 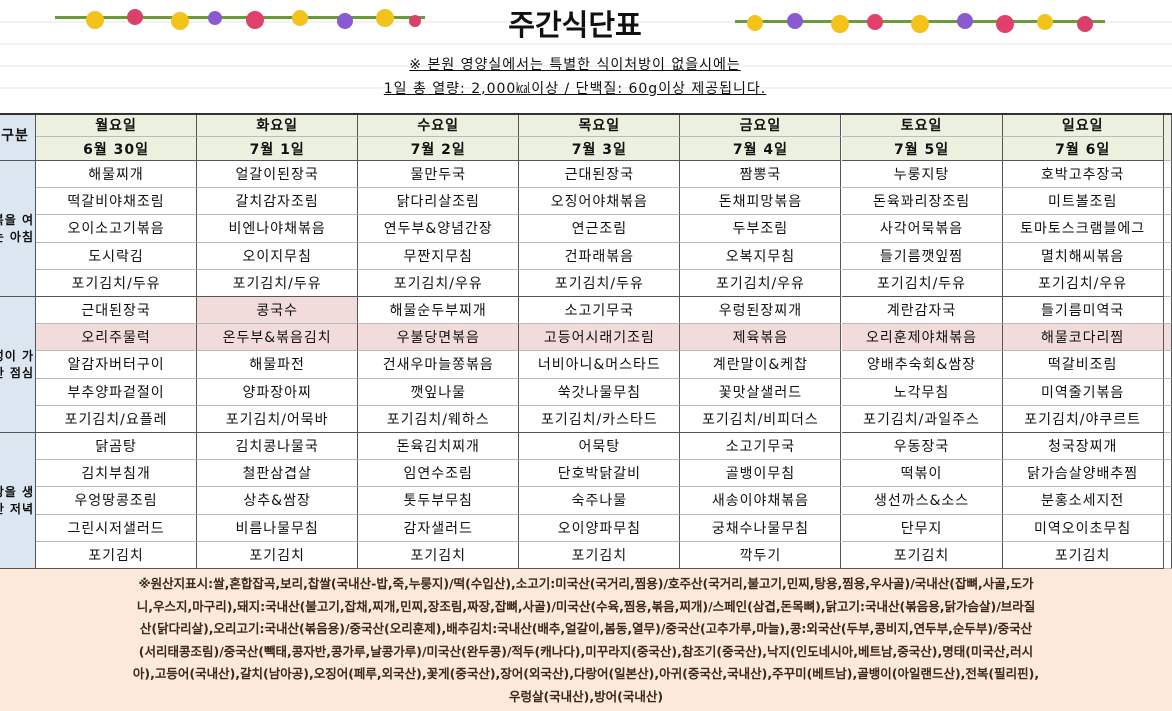 What do you see at coordinates (761, 501) in the screenshot?
I see `menu-item: 새송이야채볶음` at bounding box center [761, 501].